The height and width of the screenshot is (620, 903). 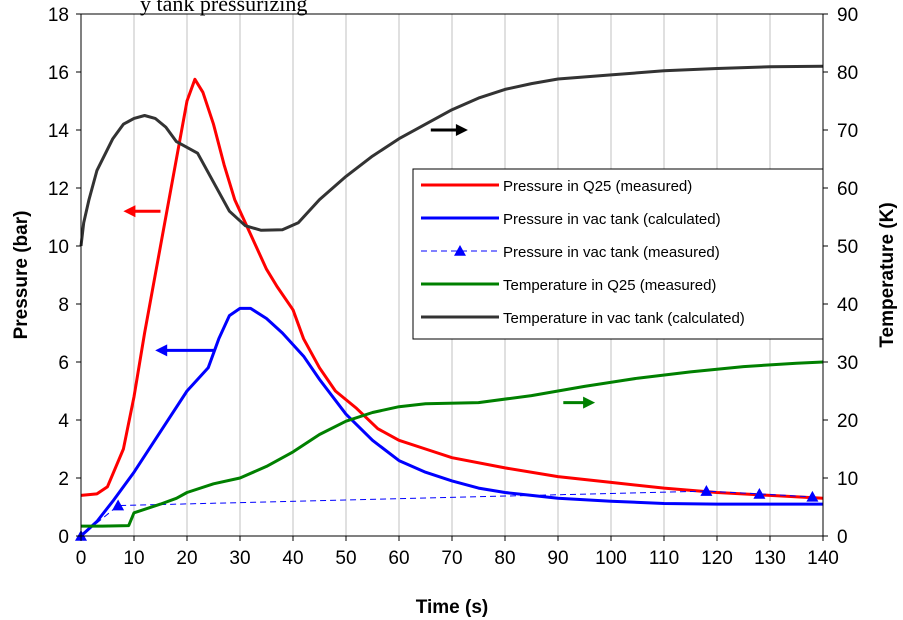 What do you see at coordinates (664, 558) in the screenshot?
I see `x-tick-label: 110` at bounding box center [664, 558].